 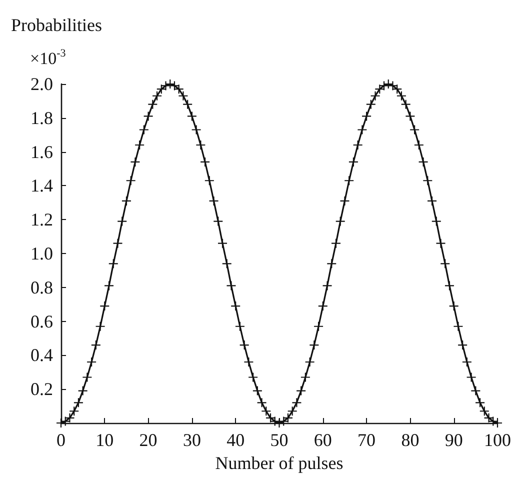 What do you see at coordinates (191, 440) in the screenshot?
I see `x-tick-label: 30` at bounding box center [191, 440].